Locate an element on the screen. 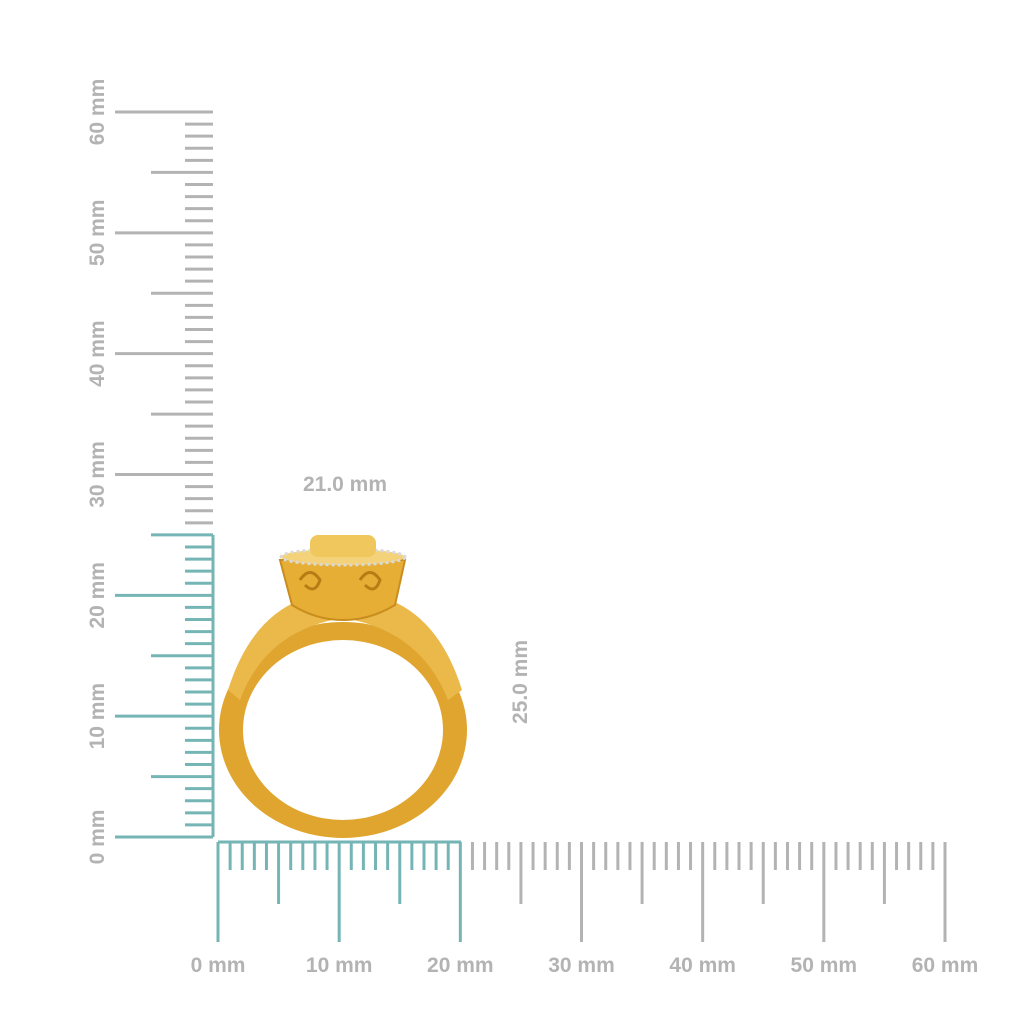 The height and width of the screenshot is (1024, 1024). horizontal-ruler: 0 mm 10 mm 20 mm 30 mm 40 mm 50 mm 60 mm is located at coordinates (585, 908).